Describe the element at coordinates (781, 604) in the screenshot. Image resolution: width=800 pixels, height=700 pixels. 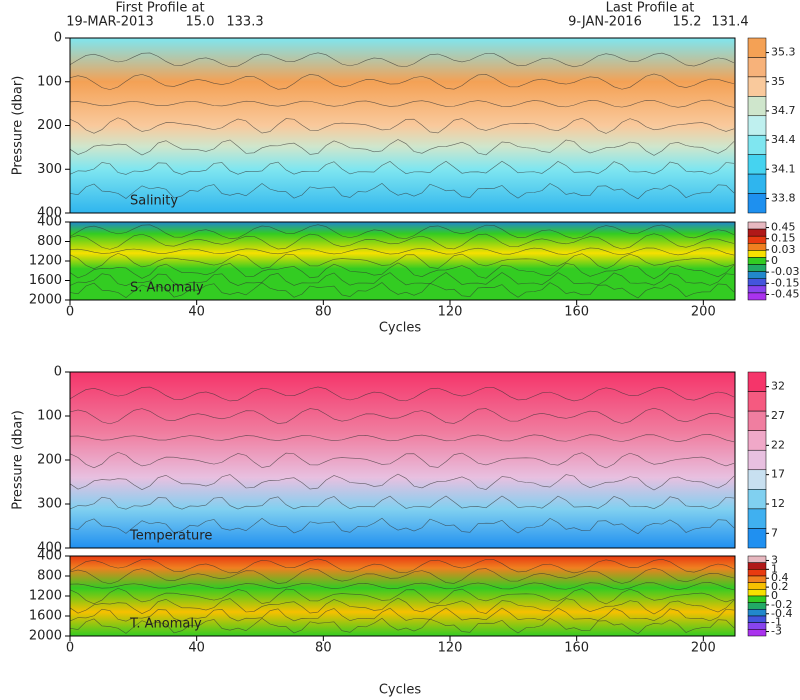
I see `colorbar-label: -0.2` at that location.